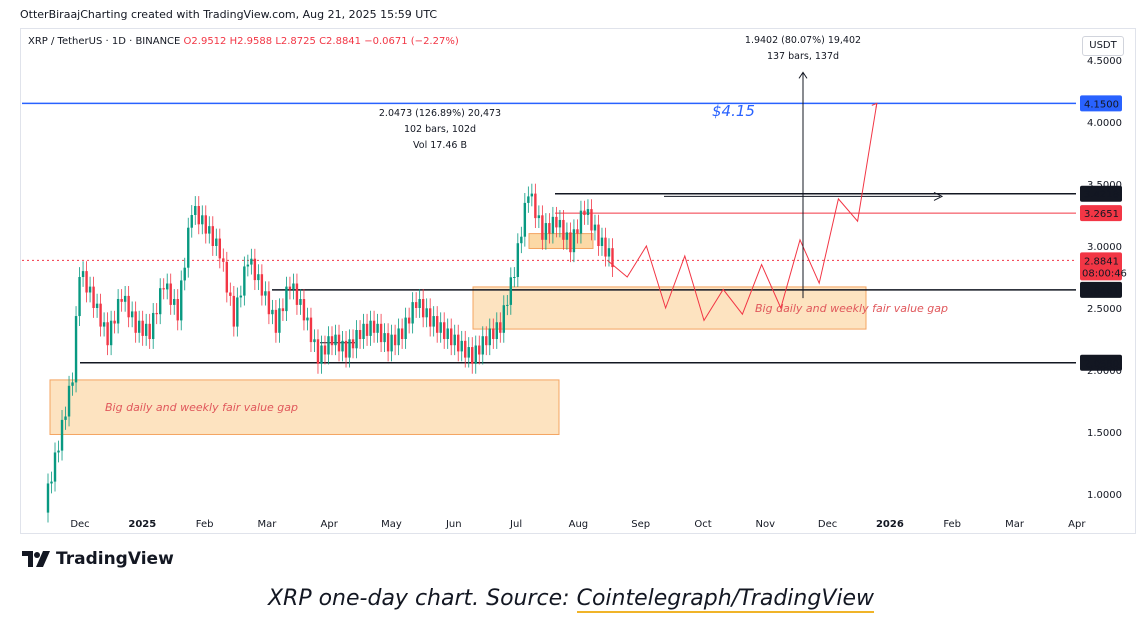 This screenshot has width=1142, height=620. I want to click on fair-value-gap-zone, so click(669, 308).